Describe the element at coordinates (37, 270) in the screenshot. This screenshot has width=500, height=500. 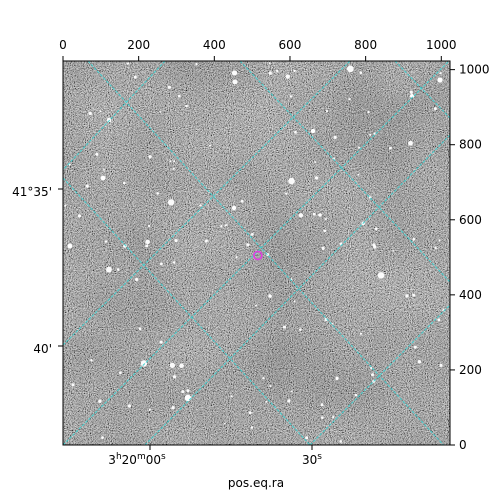
I see `left-dec-axis: 41°35' 40'` at that location.